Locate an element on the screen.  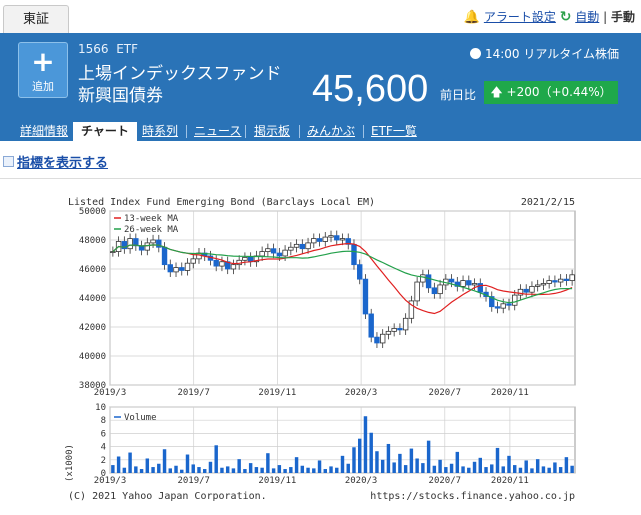
volume-y-tick-label: 8 is located at coordinates (103, 421).